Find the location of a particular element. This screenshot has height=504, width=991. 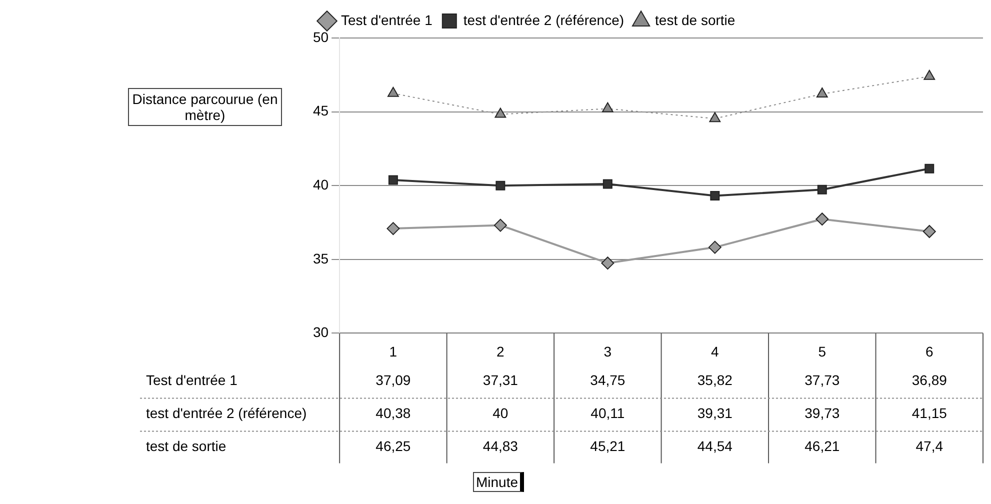

data-label: 39,73 is located at coordinates (822, 413).